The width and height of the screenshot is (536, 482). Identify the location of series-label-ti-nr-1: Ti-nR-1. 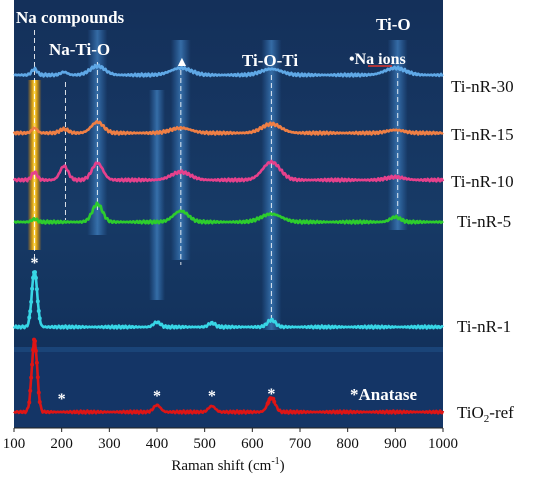
(484, 326).